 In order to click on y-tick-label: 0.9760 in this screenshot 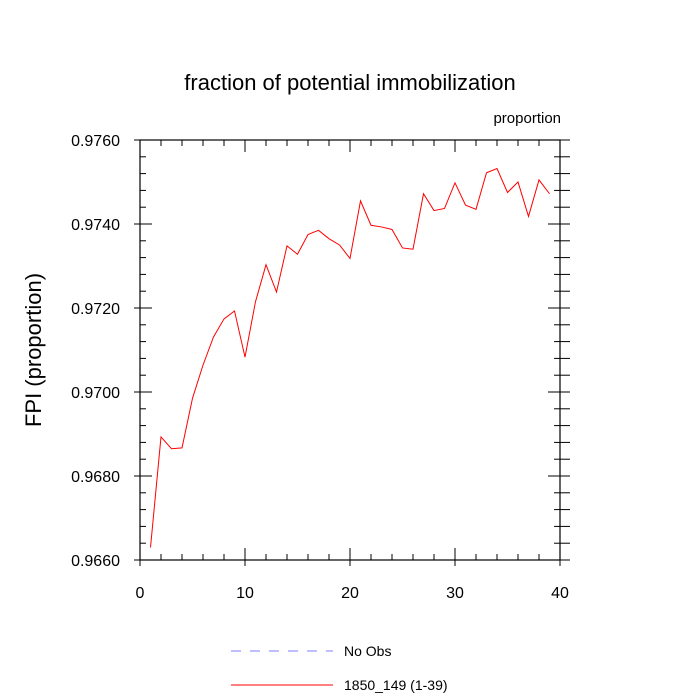, I will do `click(95, 141)`.